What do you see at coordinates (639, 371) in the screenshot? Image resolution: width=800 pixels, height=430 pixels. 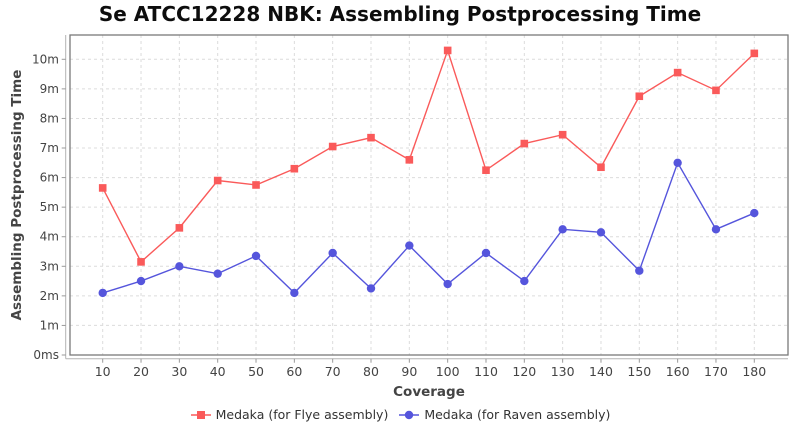 I see `x-tick-label: 150` at bounding box center [639, 371].